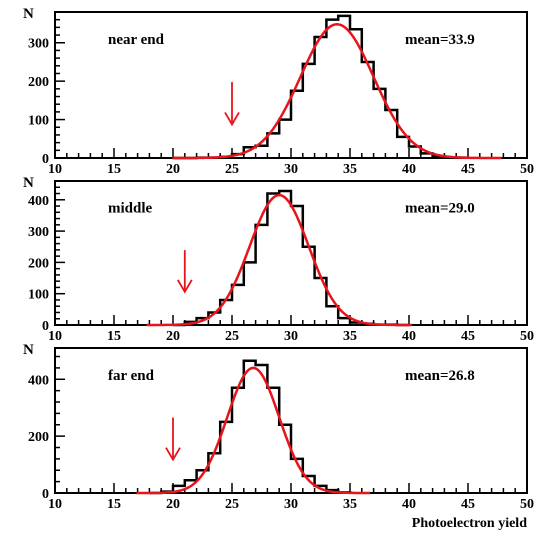 The width and height of the screenshot is (537, 534). What do you see at coordinates (136, 40) in the screenshot?
I see `panel-position-label: near end` at bounding box center [136, 40].